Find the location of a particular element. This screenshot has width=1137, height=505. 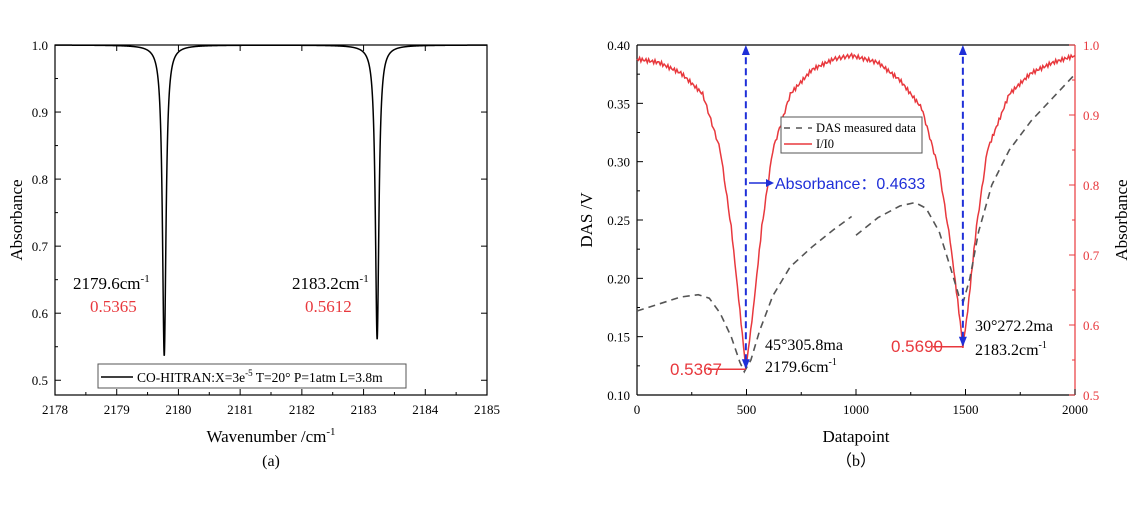

peak1-value: 0.5365 is located at coordinates (113, 306).